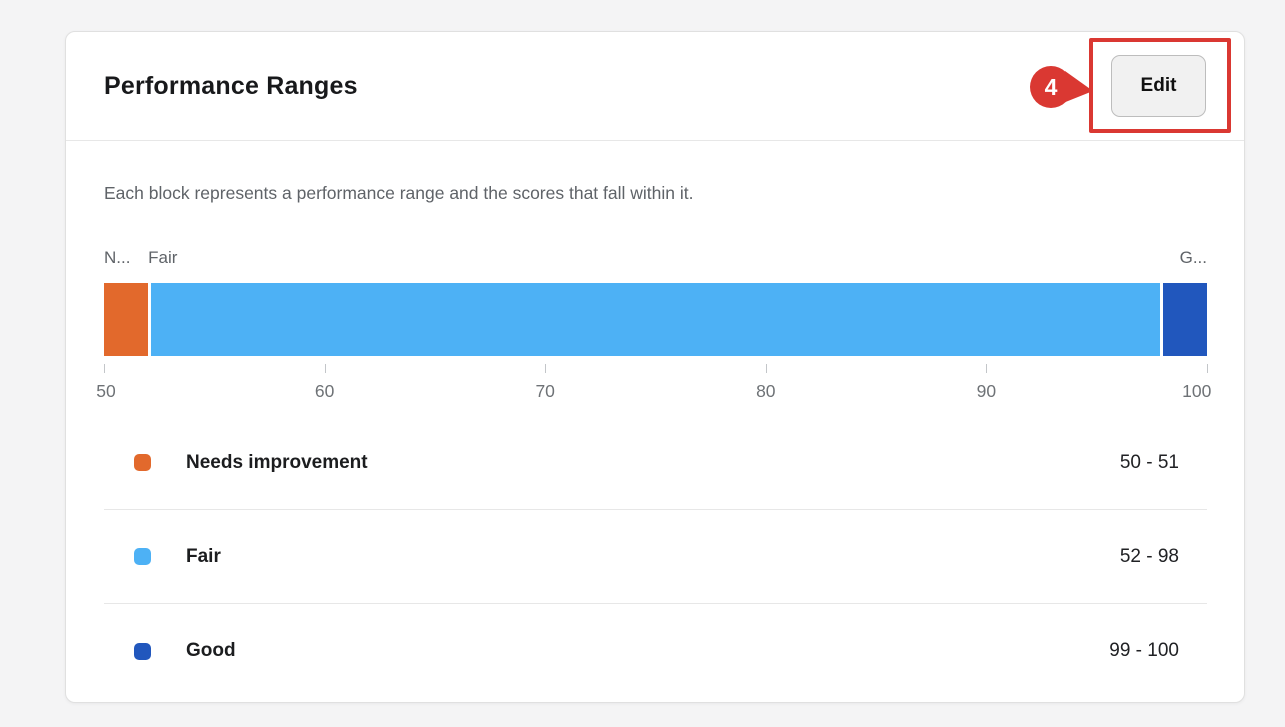 The width and height of the screenshot is (1285, 727). Describe the element at coordinates (142, 462) in the screenshot. I see `legend-swatch-needs-improvement` at that location.